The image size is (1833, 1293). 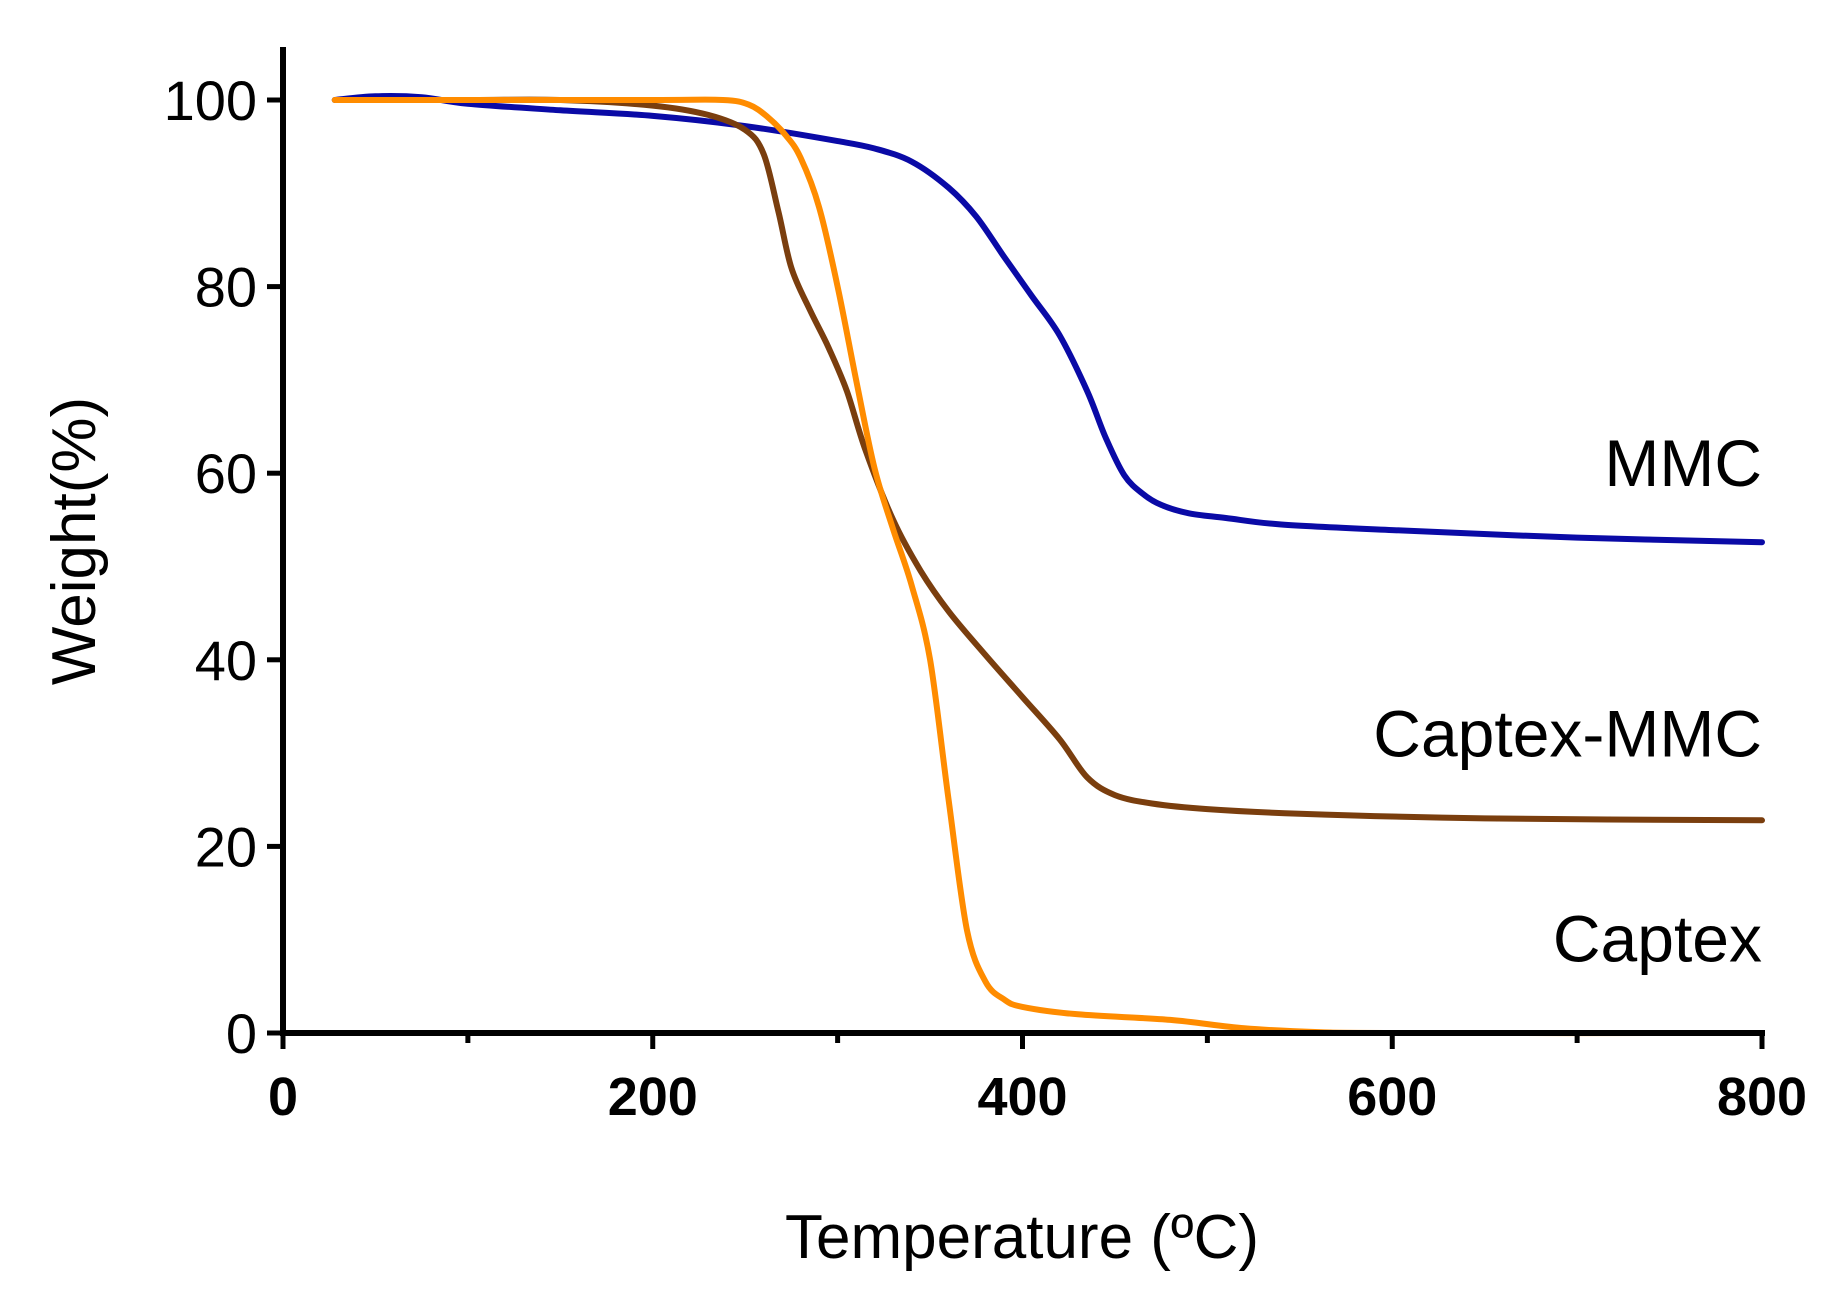 What do you see at coordinates (1657, 939) in the screenshot?
I see `series-label-captex: Captex` at bounding box center [1657, 939].